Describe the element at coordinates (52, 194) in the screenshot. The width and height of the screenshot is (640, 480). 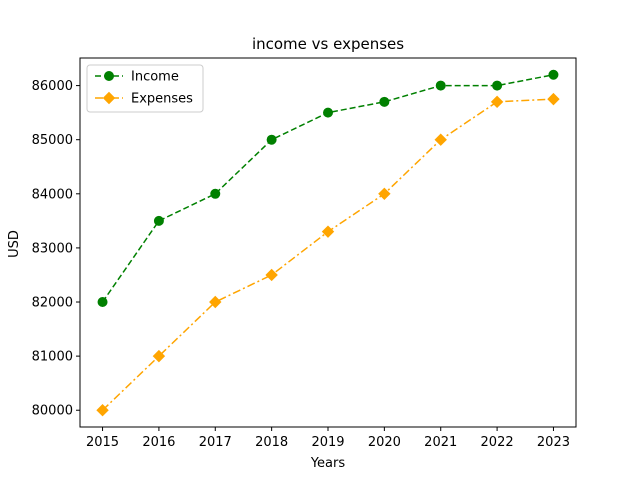
I see `y-tick-label: 84000` at that location.